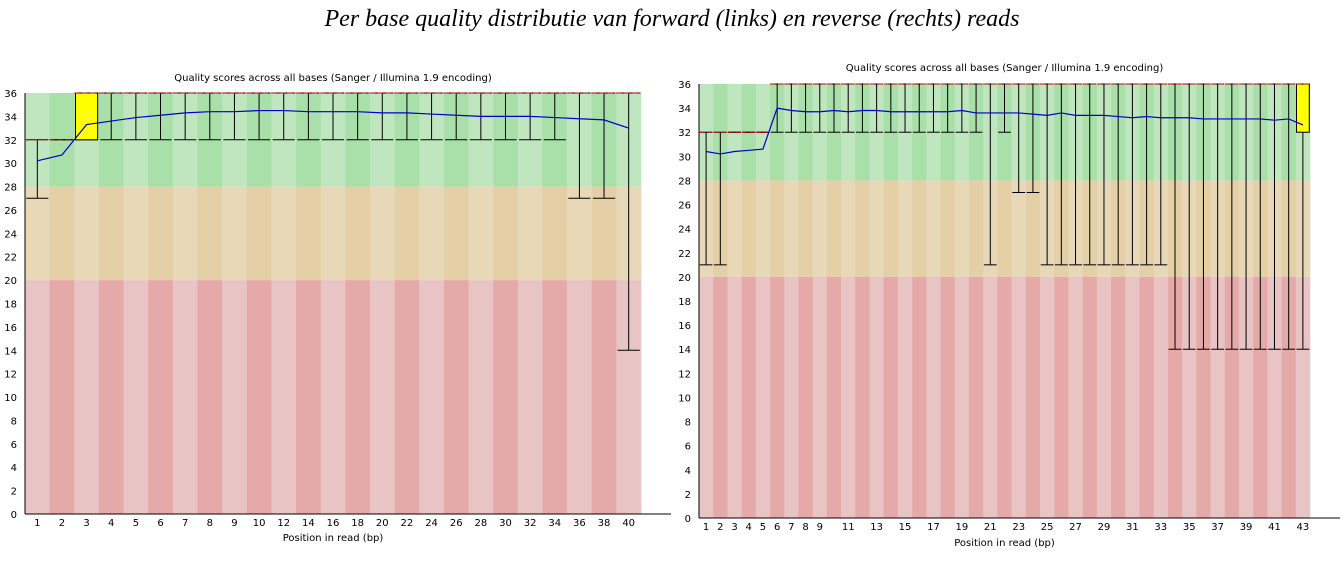 Image resolution: width=1344 pixels, height=576 pixels. I want to click on fwd-y-tick-label: 18, so click(10, 305).